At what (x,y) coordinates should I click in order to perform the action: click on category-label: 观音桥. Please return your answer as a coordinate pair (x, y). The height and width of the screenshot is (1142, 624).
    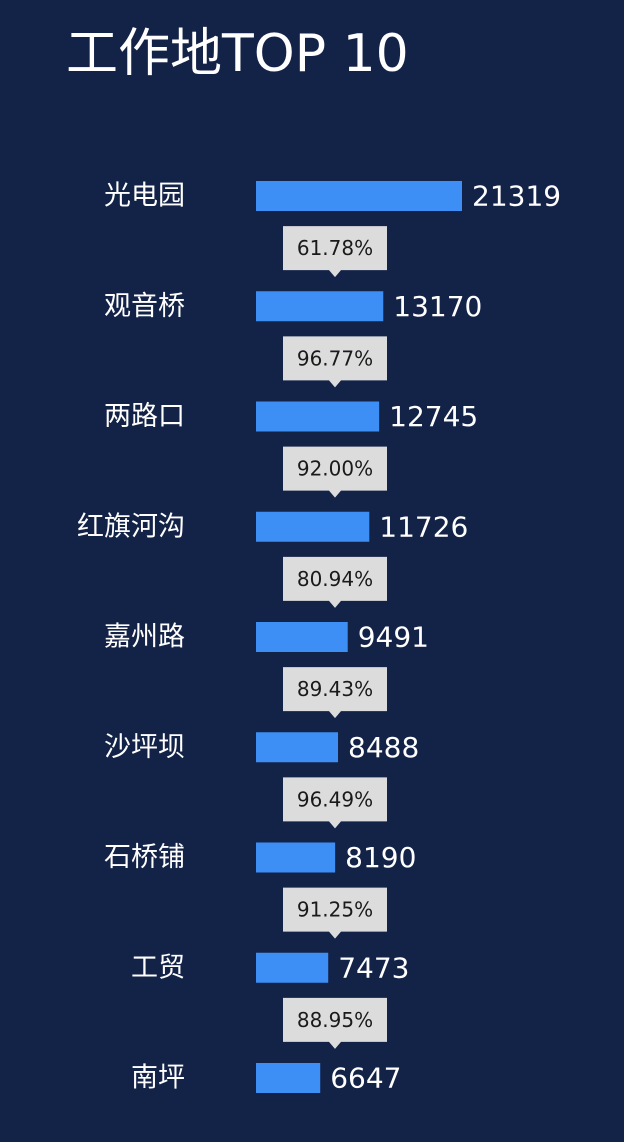
    Looking at the image, I should click on (144, 306).